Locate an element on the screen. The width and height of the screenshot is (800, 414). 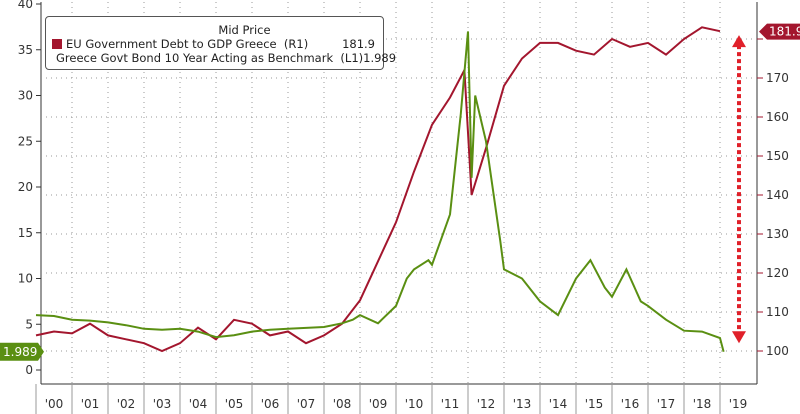
legend-label-debt: EU Government Debt to GDP Greece is located at coordinates (171, 44).